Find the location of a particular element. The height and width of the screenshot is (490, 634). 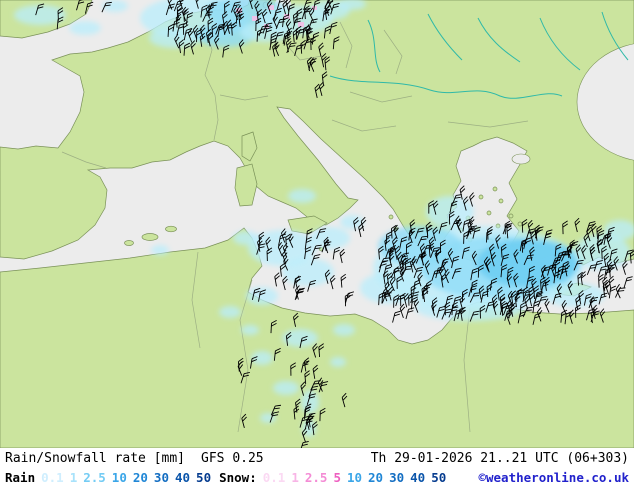

map-title: Rain/Snowfall rate [mm] is located at coordinates (95, 458).